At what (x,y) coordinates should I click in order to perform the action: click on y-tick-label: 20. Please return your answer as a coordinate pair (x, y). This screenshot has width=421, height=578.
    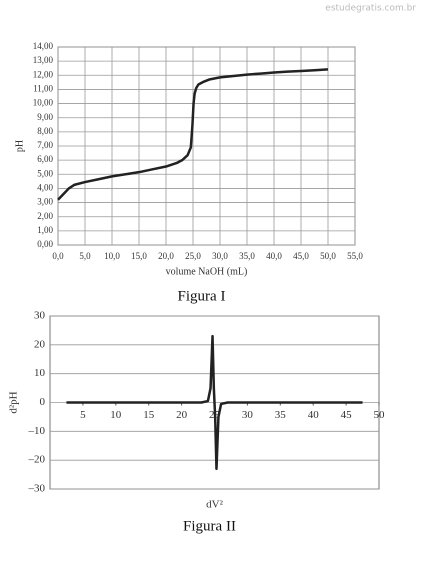
    Looking at the image, I should click on (40, 344).